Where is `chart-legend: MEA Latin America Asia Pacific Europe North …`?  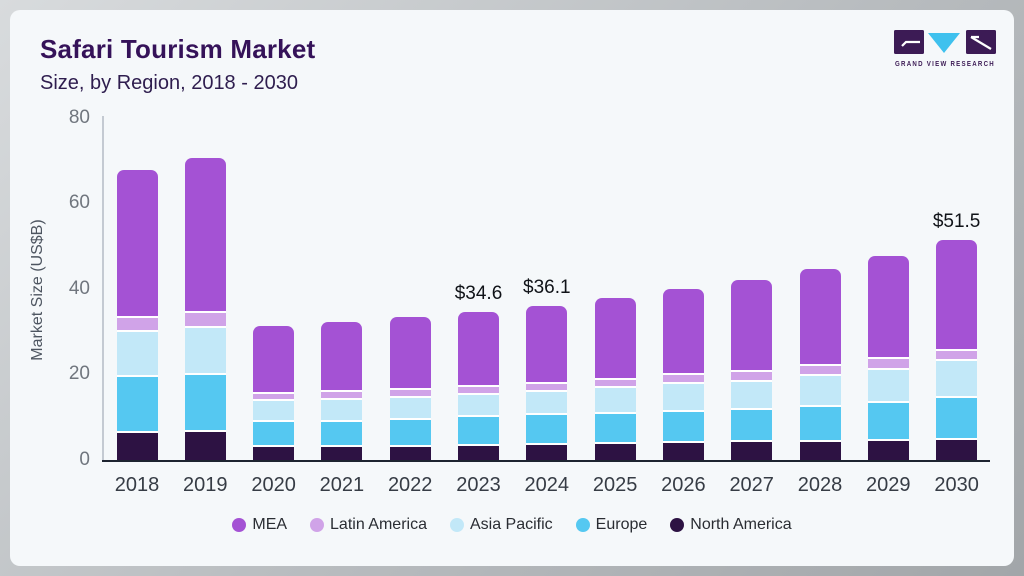
chart-legend: MEA Latin America Asia Pacific Europe North … is located at coordinates (512, 525).